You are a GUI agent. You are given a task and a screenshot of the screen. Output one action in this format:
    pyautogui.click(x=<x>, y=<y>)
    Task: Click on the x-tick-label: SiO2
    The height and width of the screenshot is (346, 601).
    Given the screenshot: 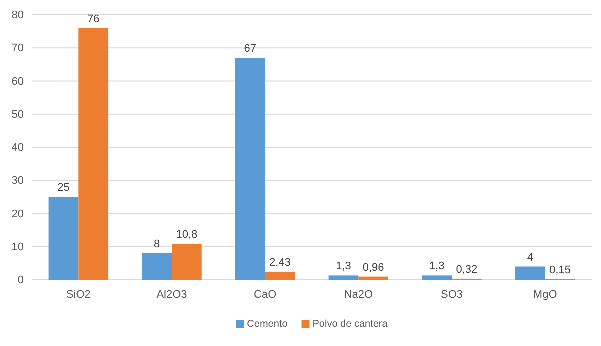 What is the action you would take?
    pyautogui.click(x=78, y=294)
    